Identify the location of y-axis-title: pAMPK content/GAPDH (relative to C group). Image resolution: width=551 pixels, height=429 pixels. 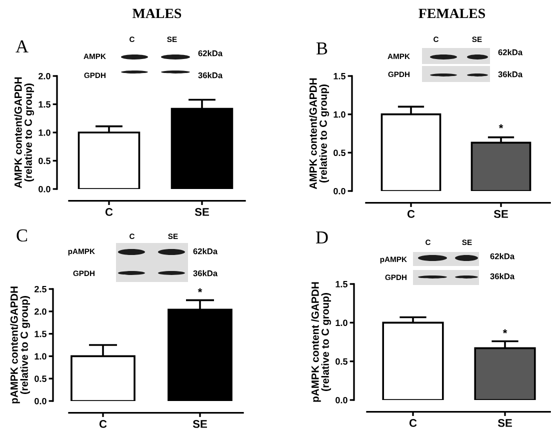
(20, 345).